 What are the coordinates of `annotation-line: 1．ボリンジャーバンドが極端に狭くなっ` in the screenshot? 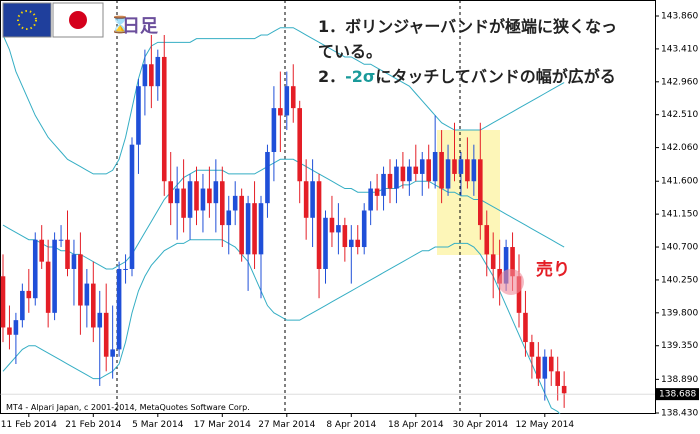 It's located at (467, 26).